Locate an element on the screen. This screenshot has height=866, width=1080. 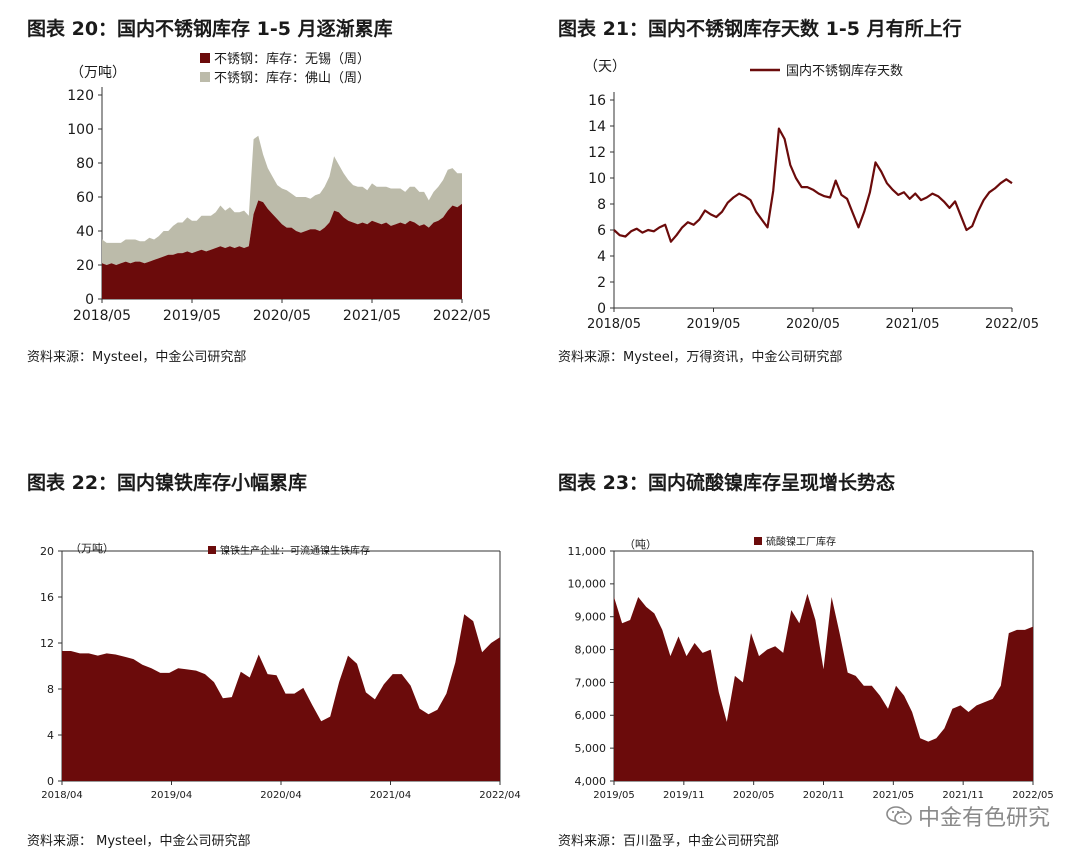
chart22-ytick-label: 8 is located at coordinates (50, 689).